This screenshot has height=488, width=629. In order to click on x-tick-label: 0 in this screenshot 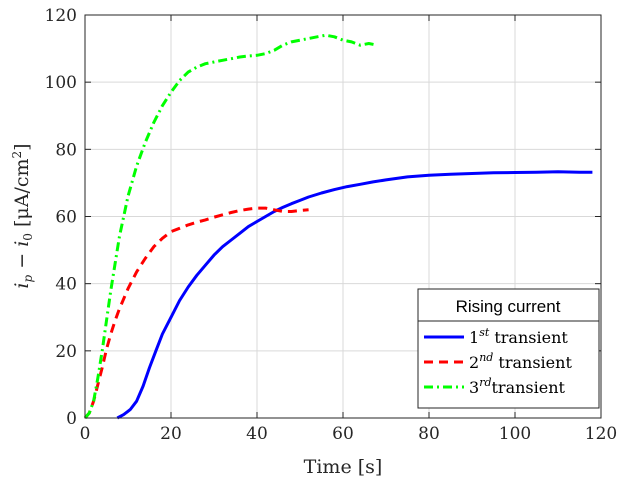, I will do `click(85, 434)`.